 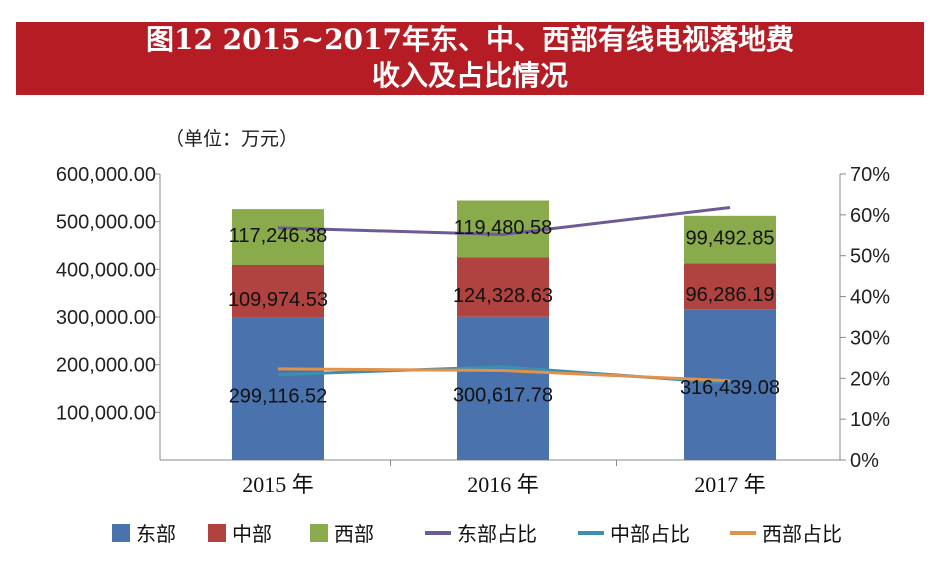 What do you see at coordinates (504, 375) in the screenshot?
I see `line-西部占比` at bounding box center [504, 375].